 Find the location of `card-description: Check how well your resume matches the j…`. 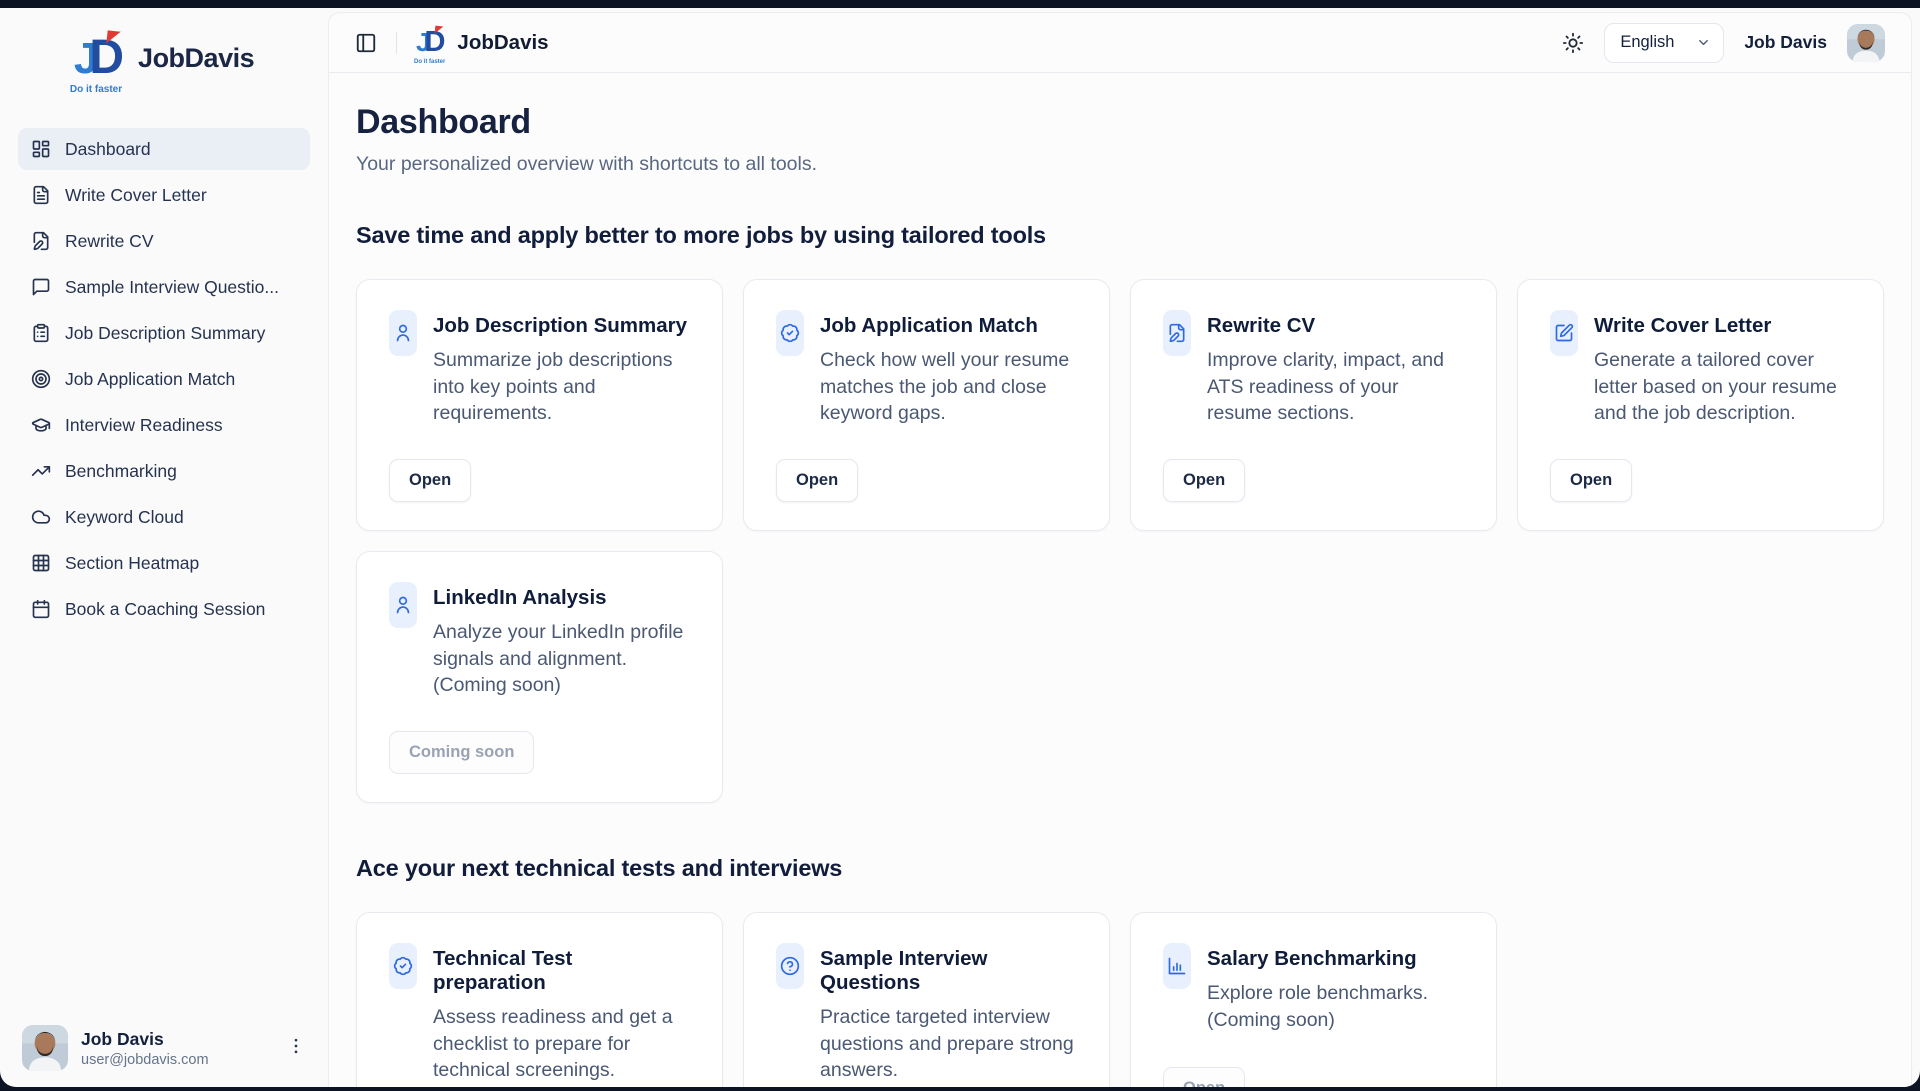

card-description: Check how well your resume matches the j… is located at coordinates (945, 386).